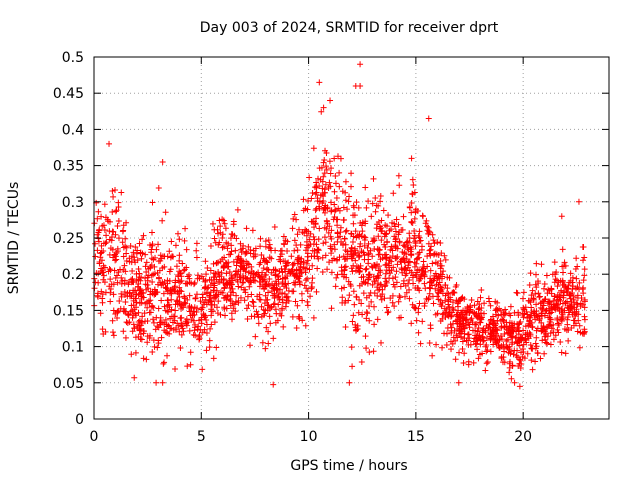 The width and height of the screenshot is (640, 480). What do you see at coordinates (14, 238) in the screenshot?
I see `y-axis-label: SRMTID / TECUs` at bounding box center [14, 238].